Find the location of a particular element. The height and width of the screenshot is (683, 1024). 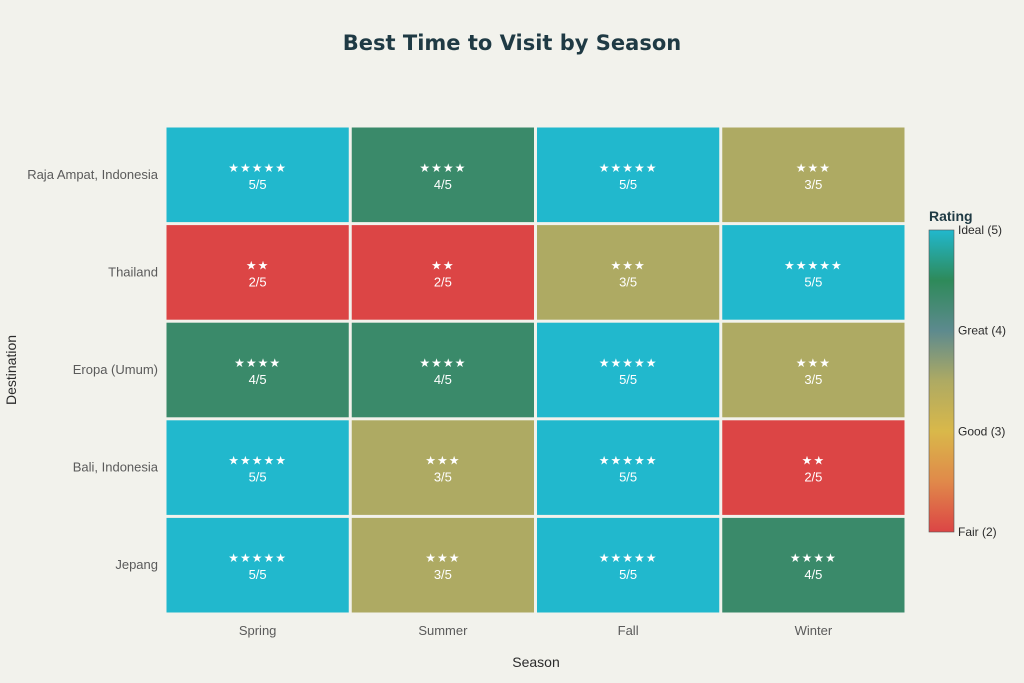

x-tick-label: Fall is located at coordinates (628, 630).